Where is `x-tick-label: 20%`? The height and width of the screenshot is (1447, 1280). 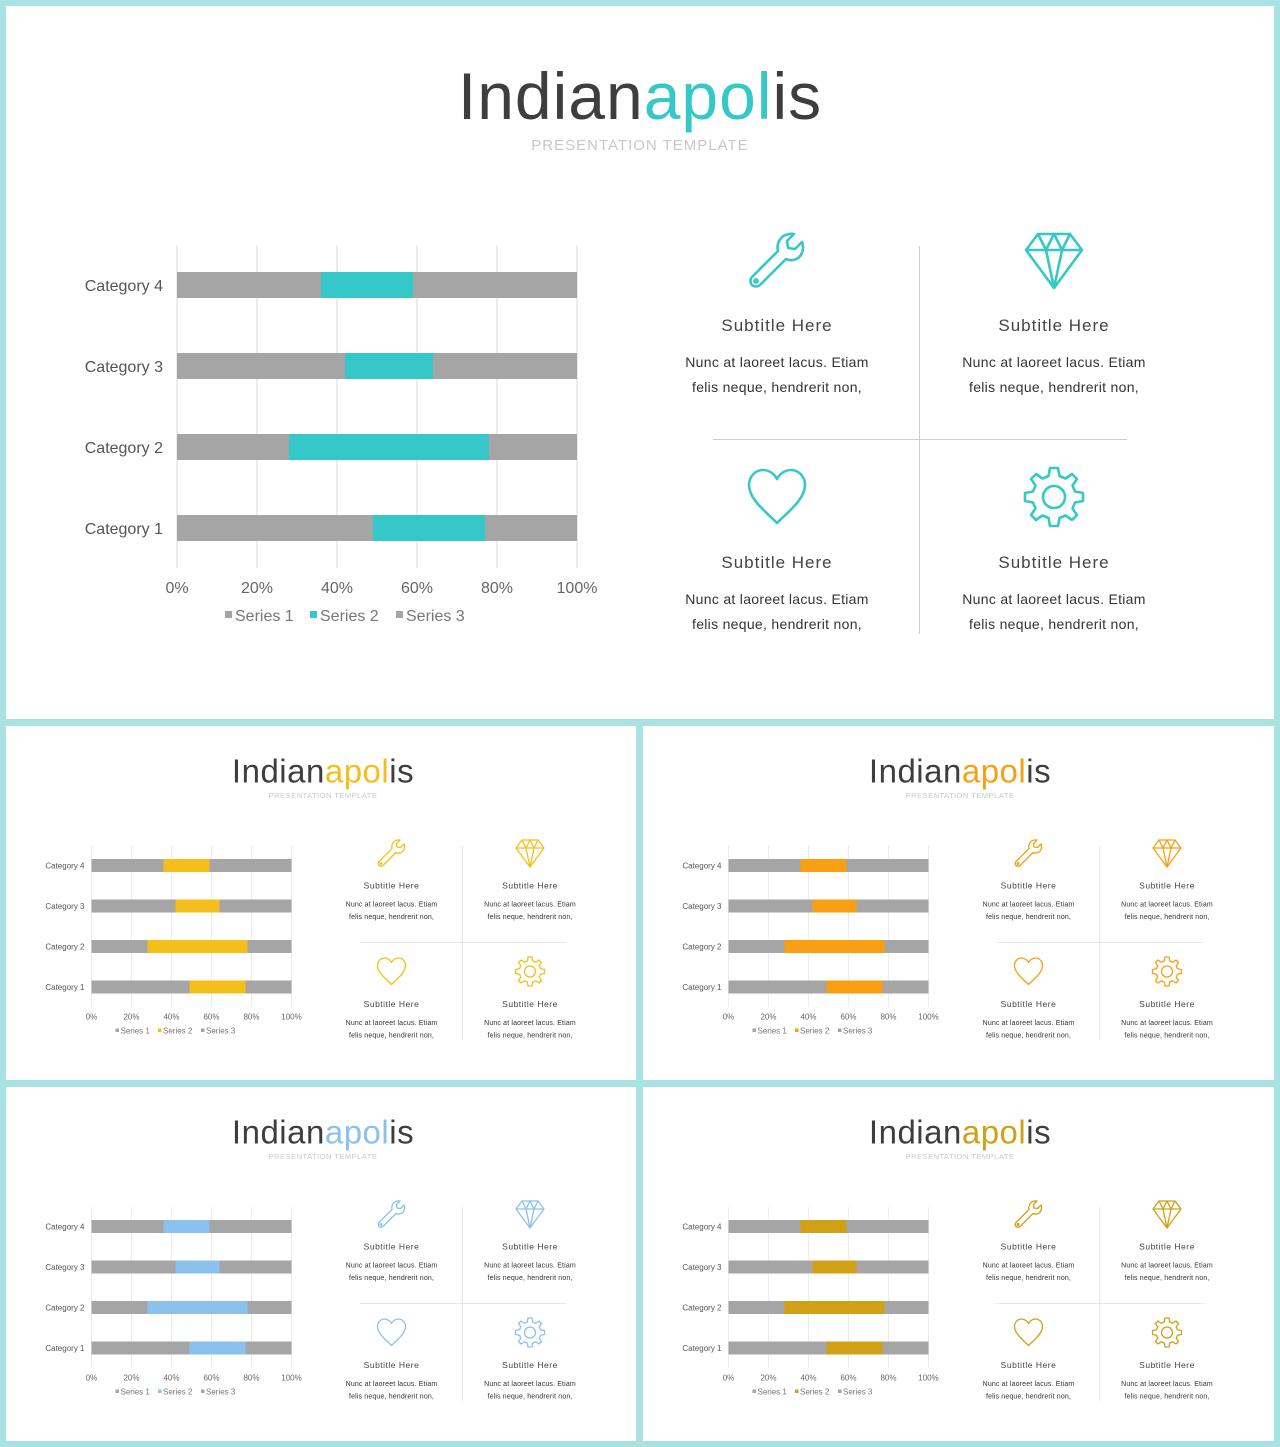 x-tick-label: 20% is located at coordinates (131, 1017).